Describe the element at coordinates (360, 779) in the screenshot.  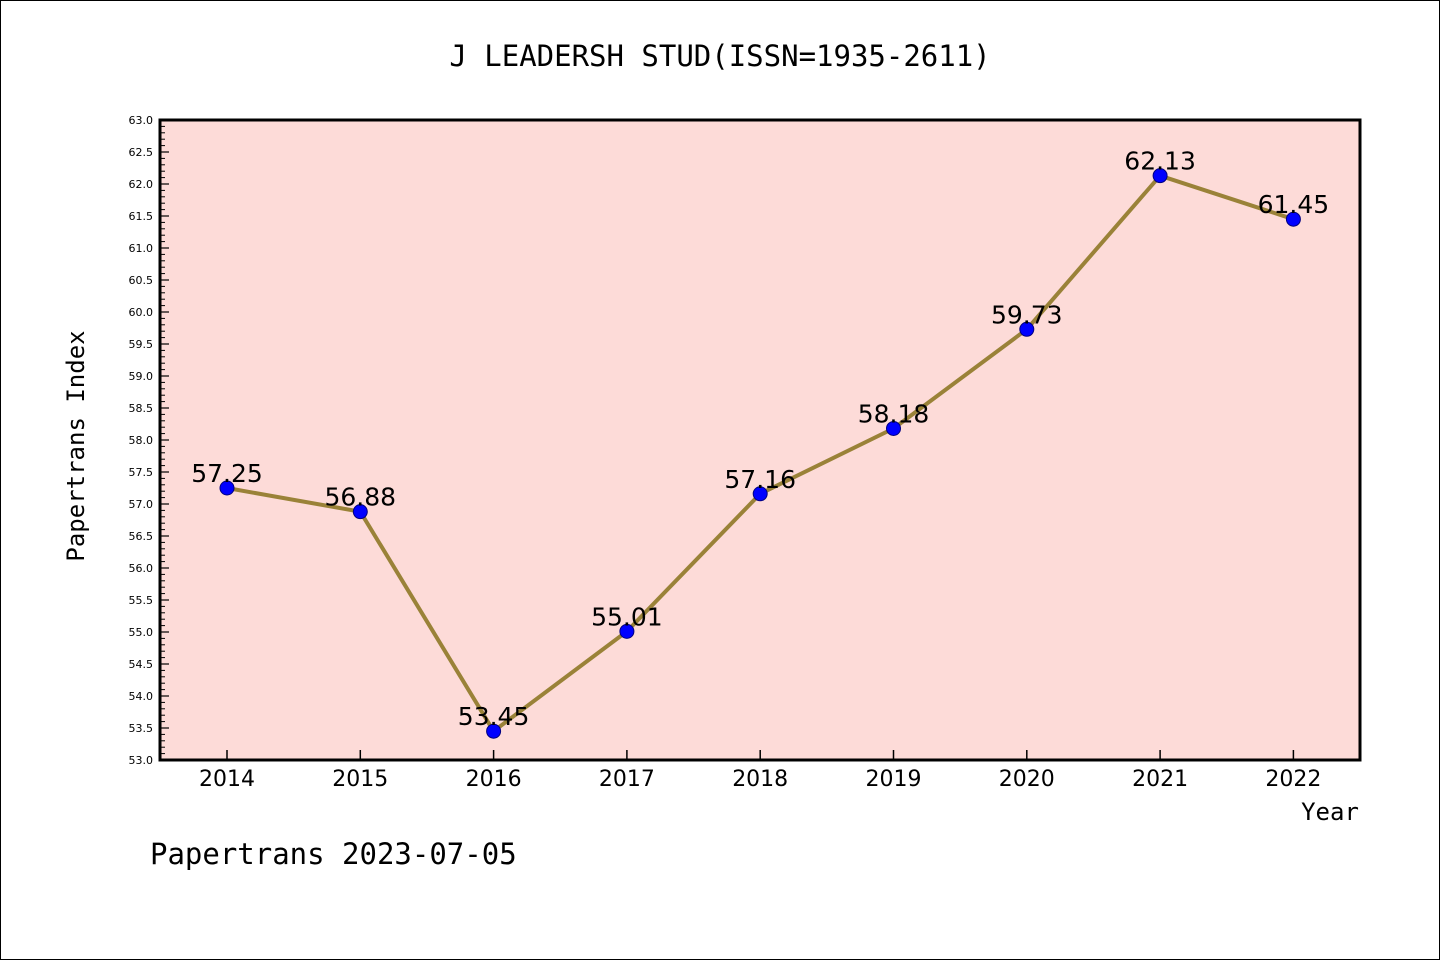
I see `x-tick-label: 2015` at that location.